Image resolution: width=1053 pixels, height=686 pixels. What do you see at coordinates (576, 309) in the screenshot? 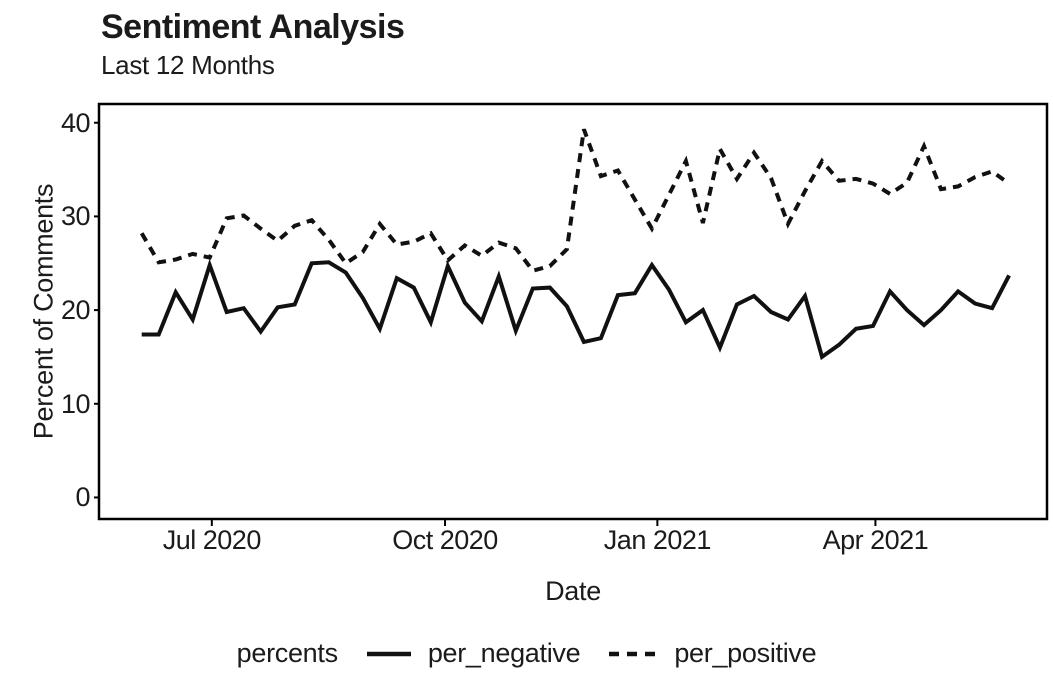
I see `series-line-per_negative` at bounding box center [576, 309].